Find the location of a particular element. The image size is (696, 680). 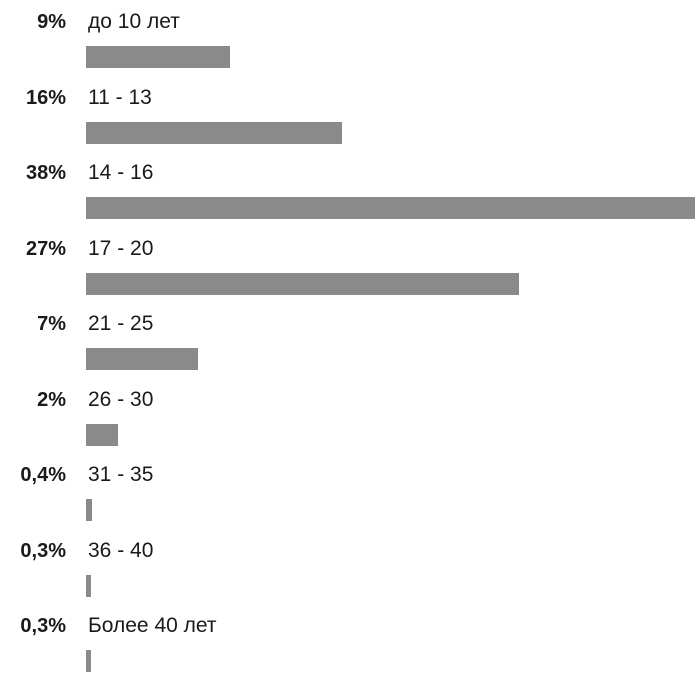

category-label: 31 - 35 is located at coordinates (121, 474).